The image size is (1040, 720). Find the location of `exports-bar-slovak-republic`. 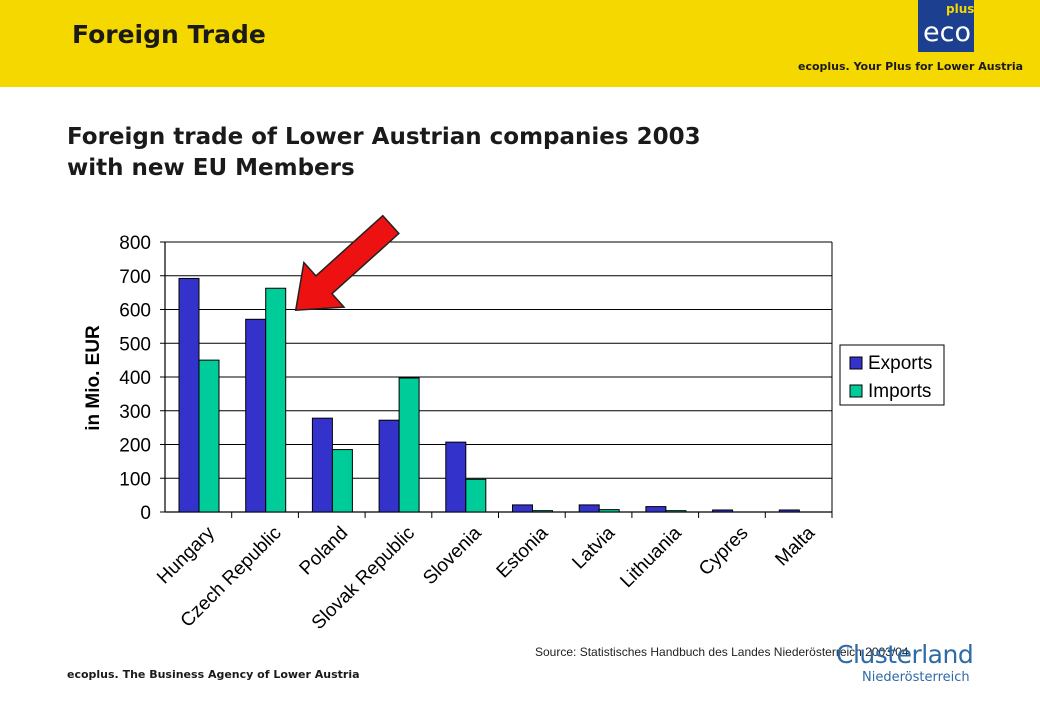

exports-bar-slovak-republic is located at coordinates (389, 466).